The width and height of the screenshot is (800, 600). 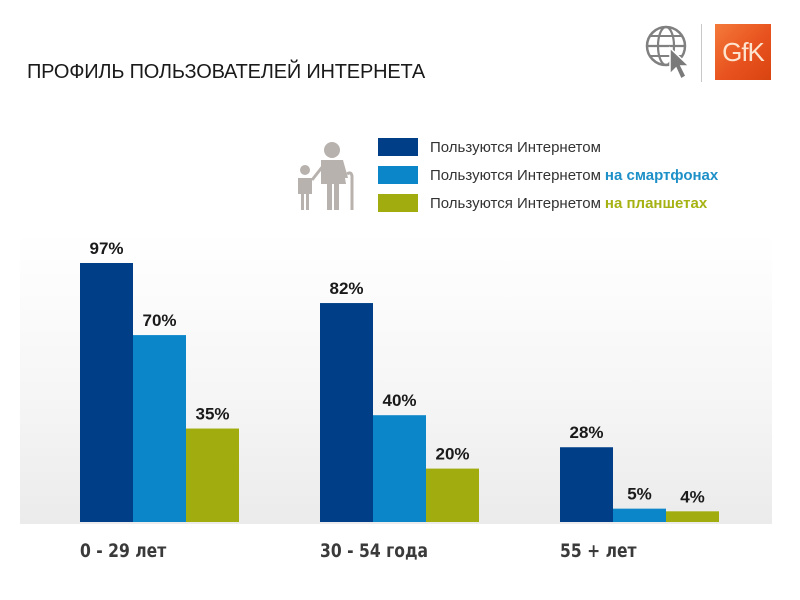 What do you see at coordinates (701, 53) in the screenshot?
I see `logo-divider` at bounding box center [701, 53].